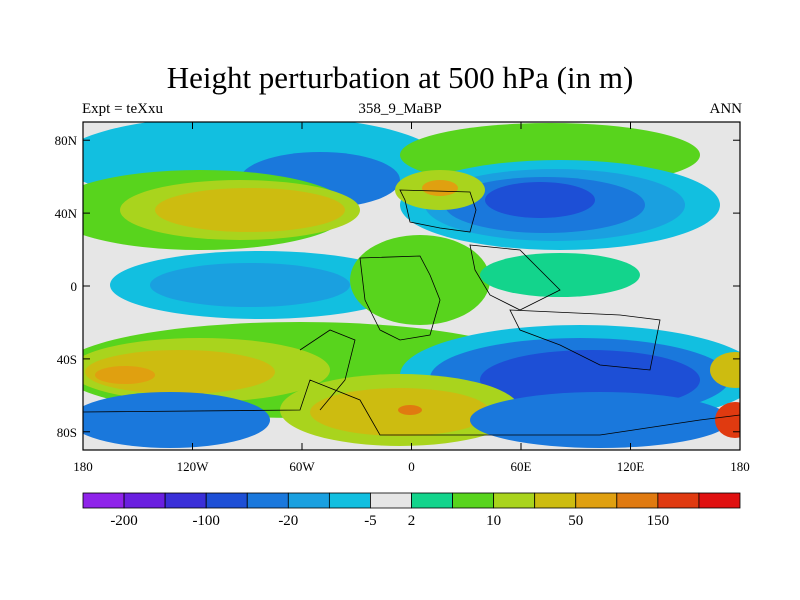 Image resolution: width=800 pixels, height=600 pixels. I want to click on colorbar-label: -20, so click(288, 521).